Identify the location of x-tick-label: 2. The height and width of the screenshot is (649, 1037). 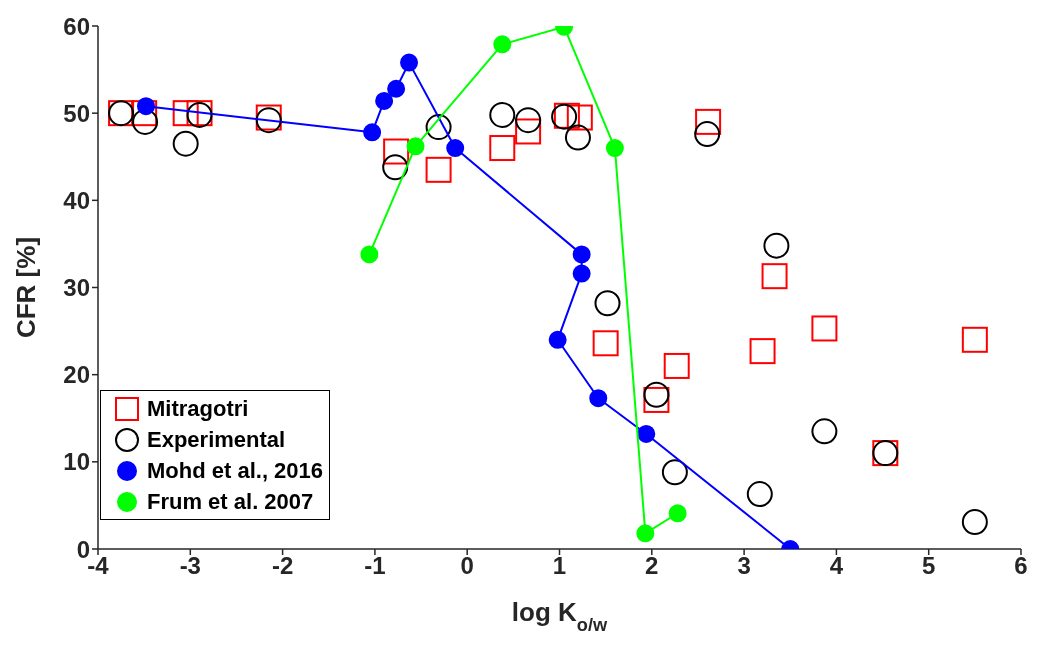
(652, 566).